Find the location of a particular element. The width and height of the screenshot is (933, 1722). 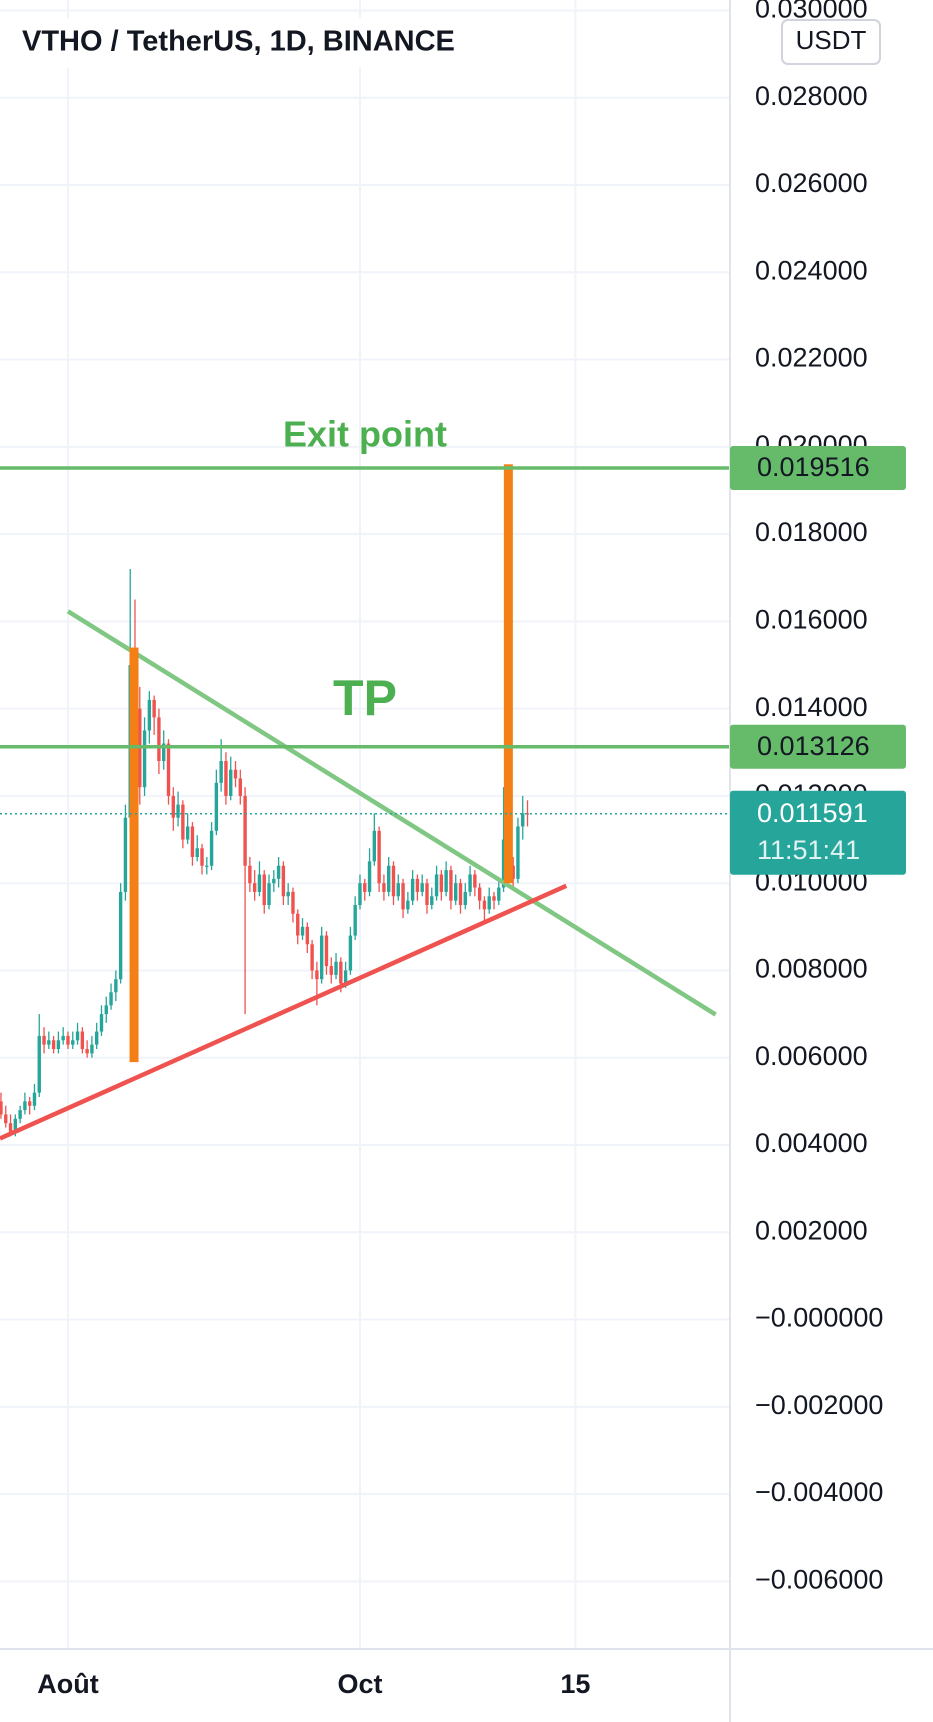

y-tick-label: 0.004000 is located at coordinates (811, 1143).